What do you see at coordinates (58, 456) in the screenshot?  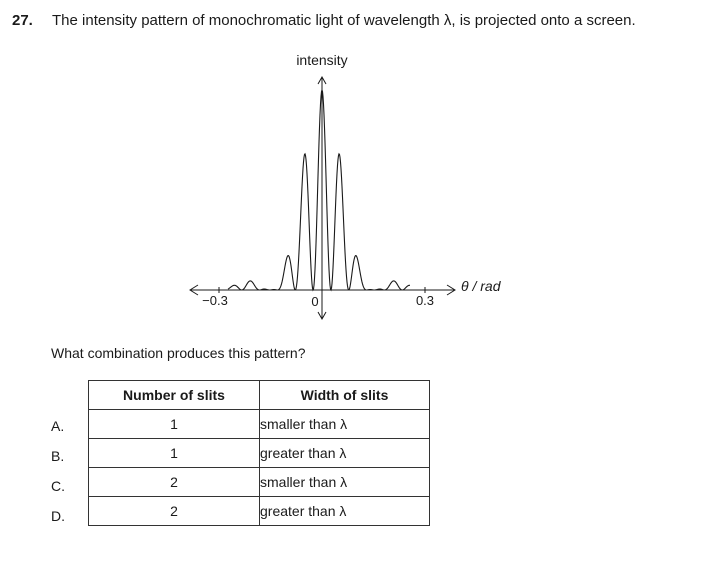 I see `option-label-b: B.` at bounding box center [58, 456].